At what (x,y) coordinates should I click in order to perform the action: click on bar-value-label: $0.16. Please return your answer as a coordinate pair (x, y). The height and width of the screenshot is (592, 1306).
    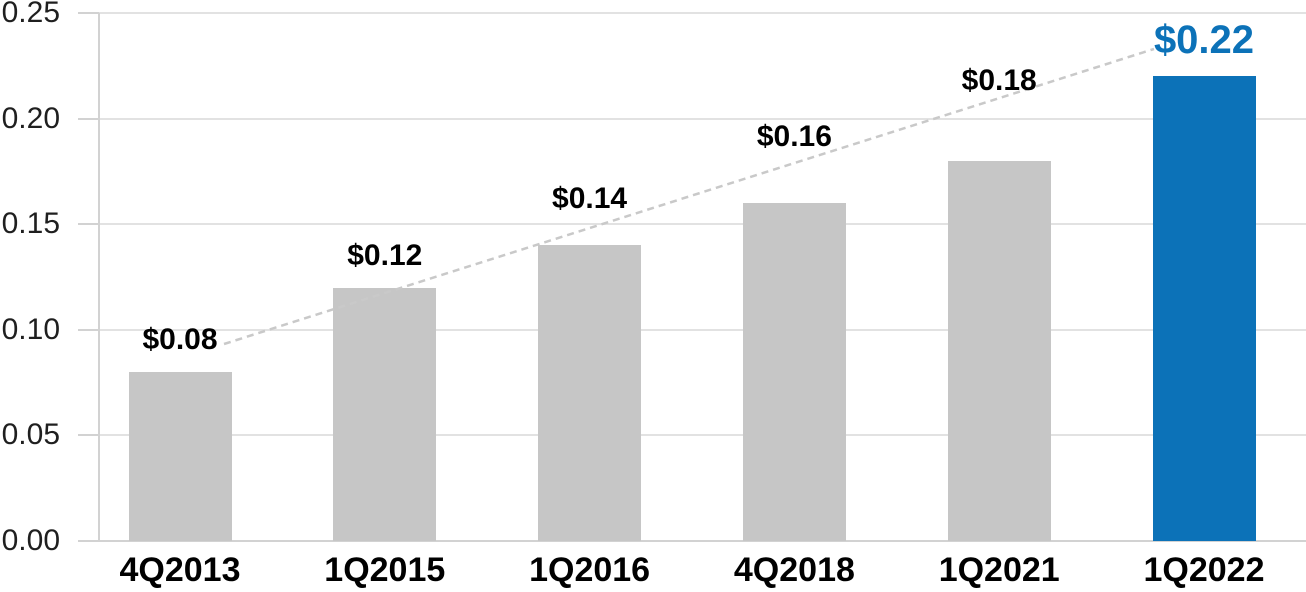
    Looking at the image, I should click on (794, 136).